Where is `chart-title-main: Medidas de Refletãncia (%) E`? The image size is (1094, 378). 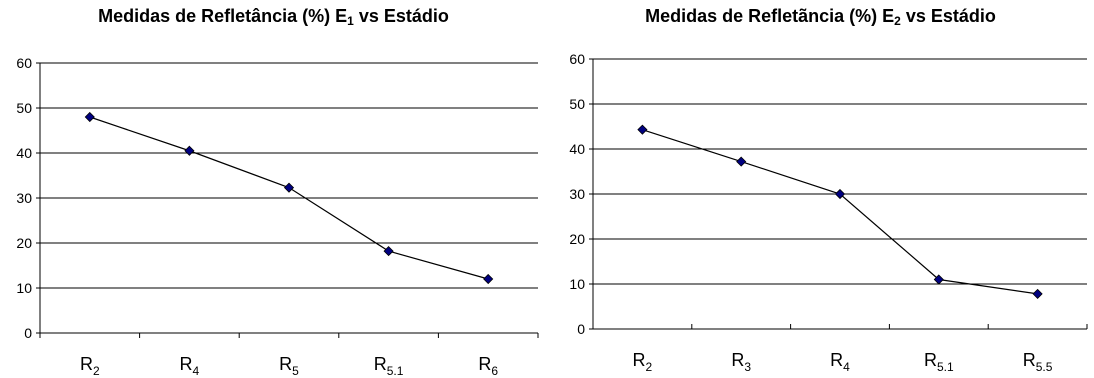
chart-title-main: Medidas de Refletãncia (%) E is located at coordinates (770, 16).